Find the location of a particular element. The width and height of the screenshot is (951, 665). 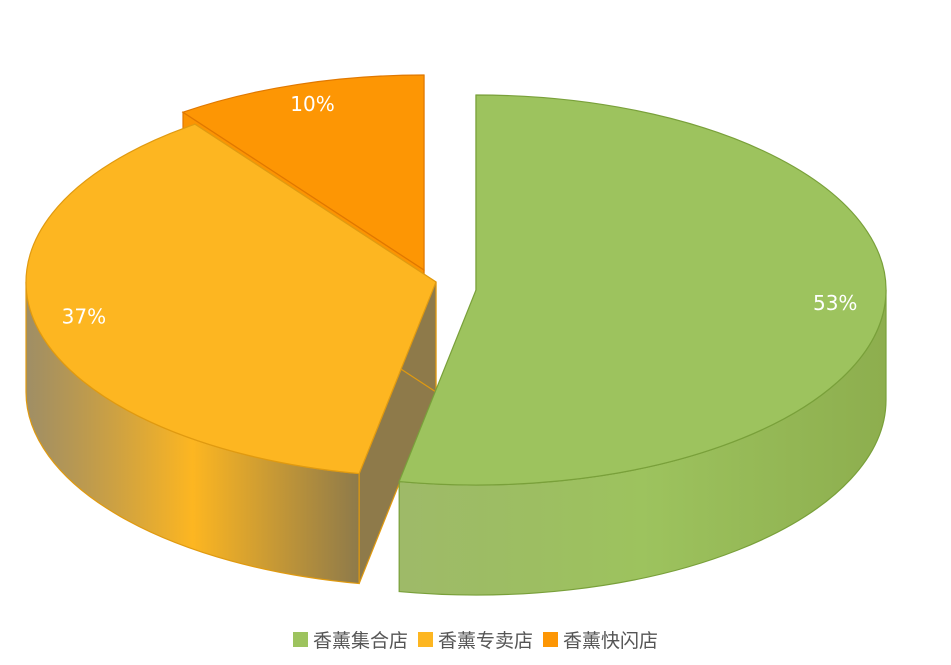

legend-label-specialty-store: 香薰专卖店 is located at coordinates (485, 641).